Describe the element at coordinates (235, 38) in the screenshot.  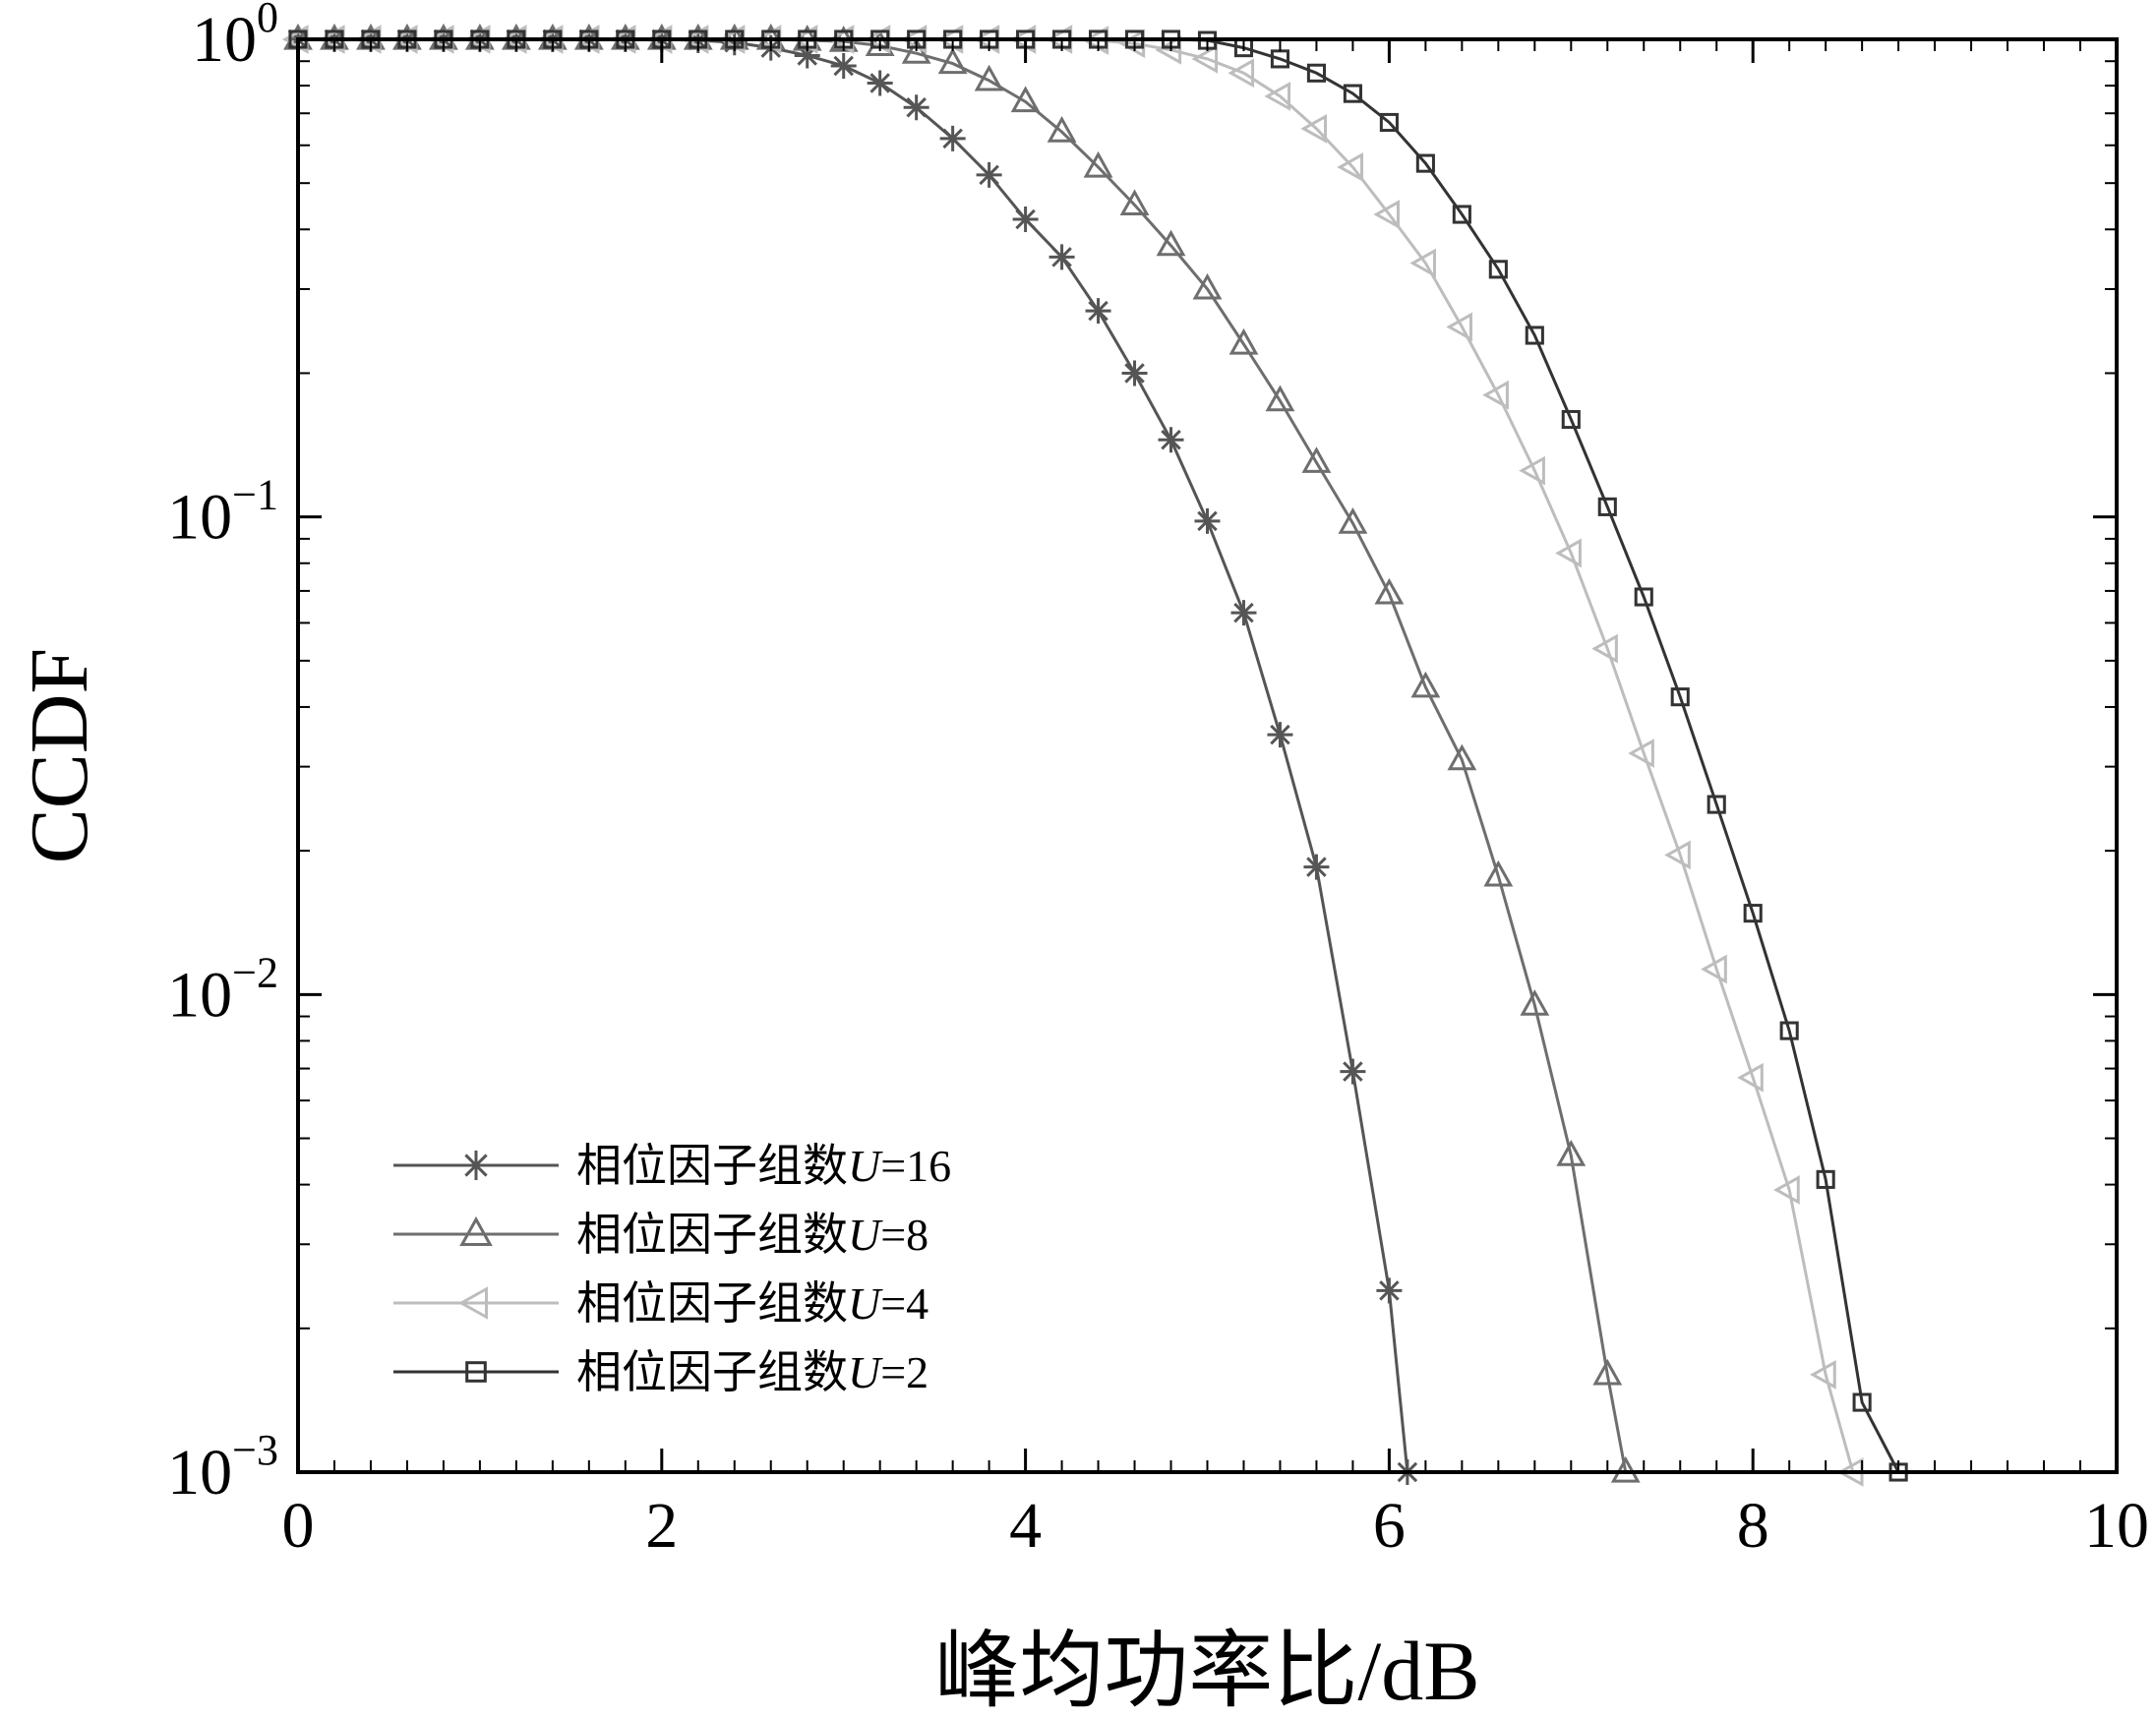
I see `y-tick-label: 10⁰` at that location.